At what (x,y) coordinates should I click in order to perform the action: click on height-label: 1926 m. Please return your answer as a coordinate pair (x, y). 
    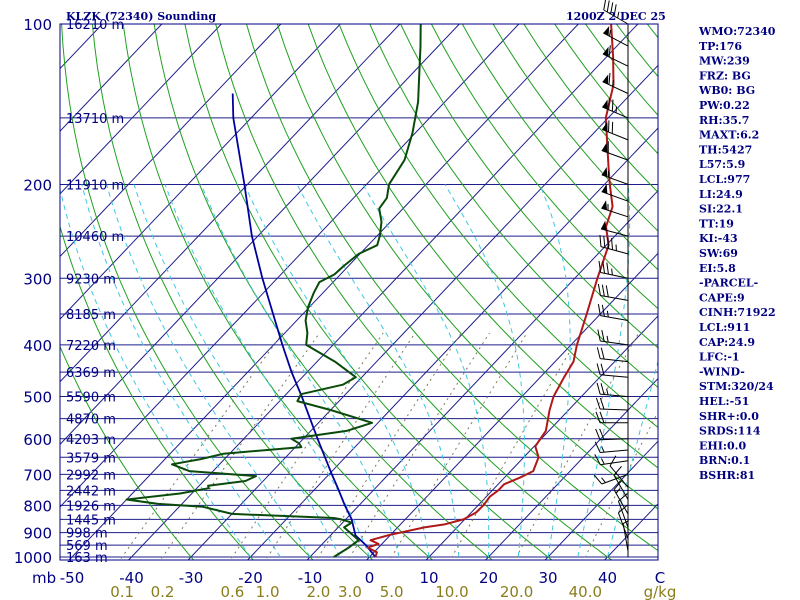
    Looking at the image, I should click on (91, 506).